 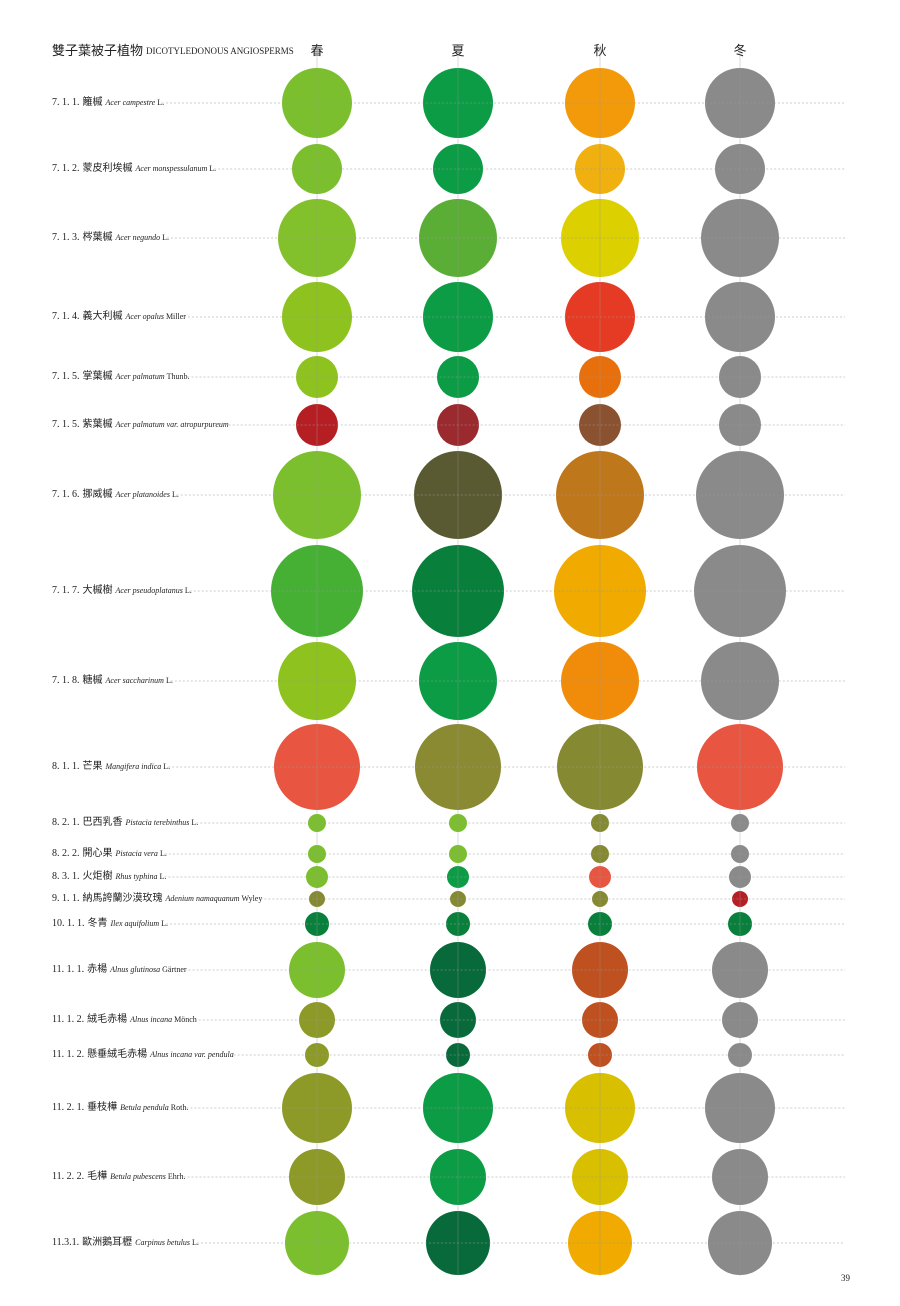 What do you see at coordinates (123, 897) in the screenshot?
I see `name-zh: 納馬誇蘭沙漠玫瑰` at bounding box center [123, 897].